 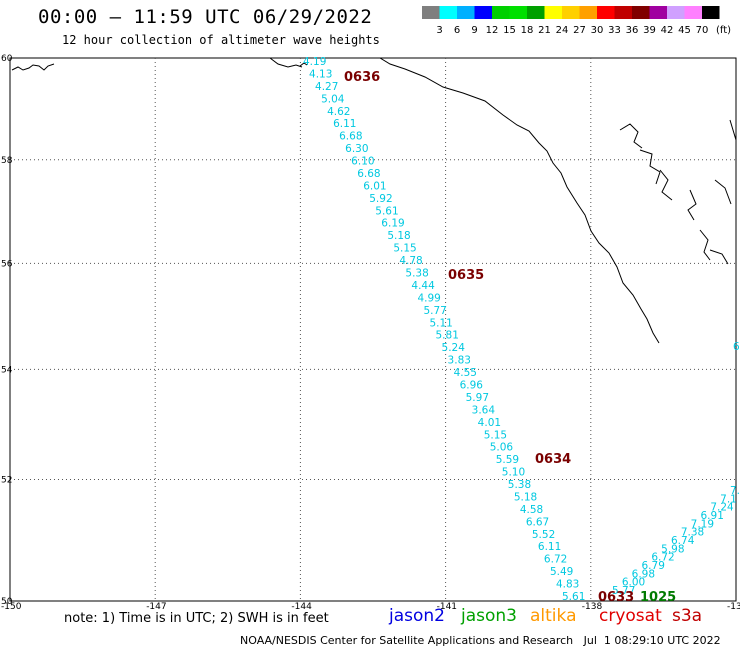 What do you see at coordinates (722, 508) in the screenshot?
I see `swh-value: 7.24` at bounding box center [722, 508].